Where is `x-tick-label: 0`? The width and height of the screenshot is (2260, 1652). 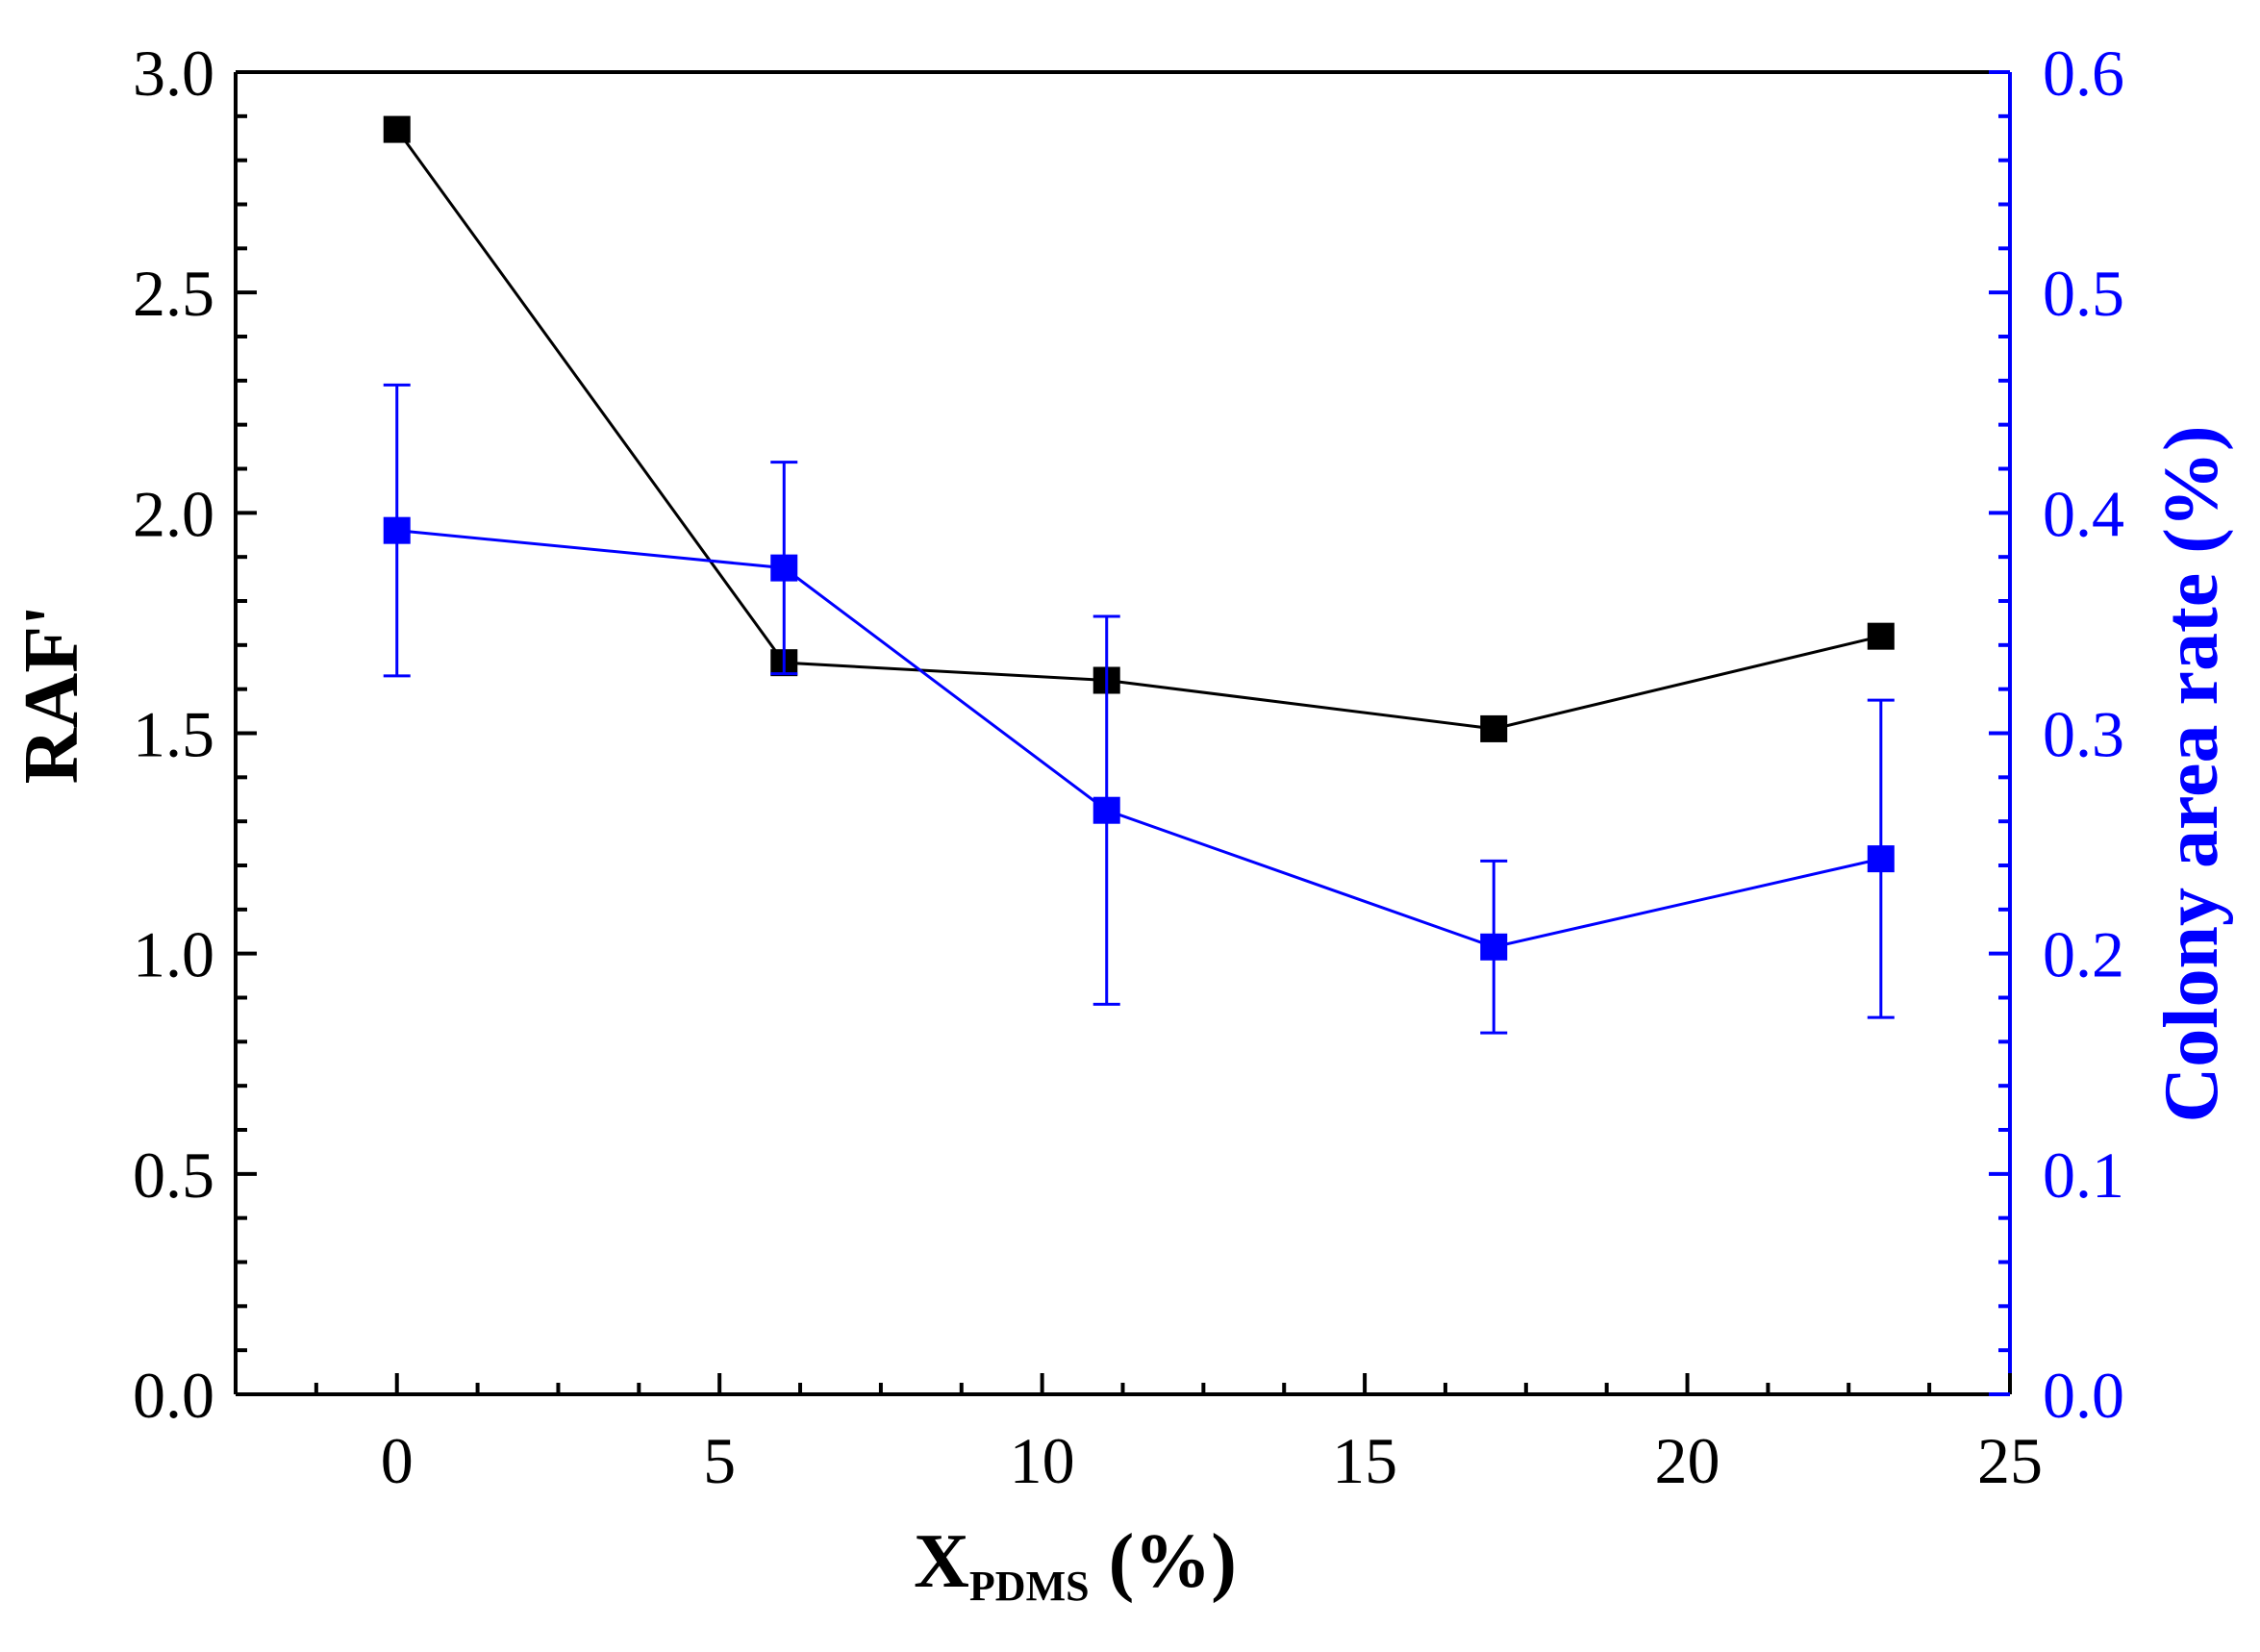 x-tick-label: 0 is located at coordinates (397, 1460).